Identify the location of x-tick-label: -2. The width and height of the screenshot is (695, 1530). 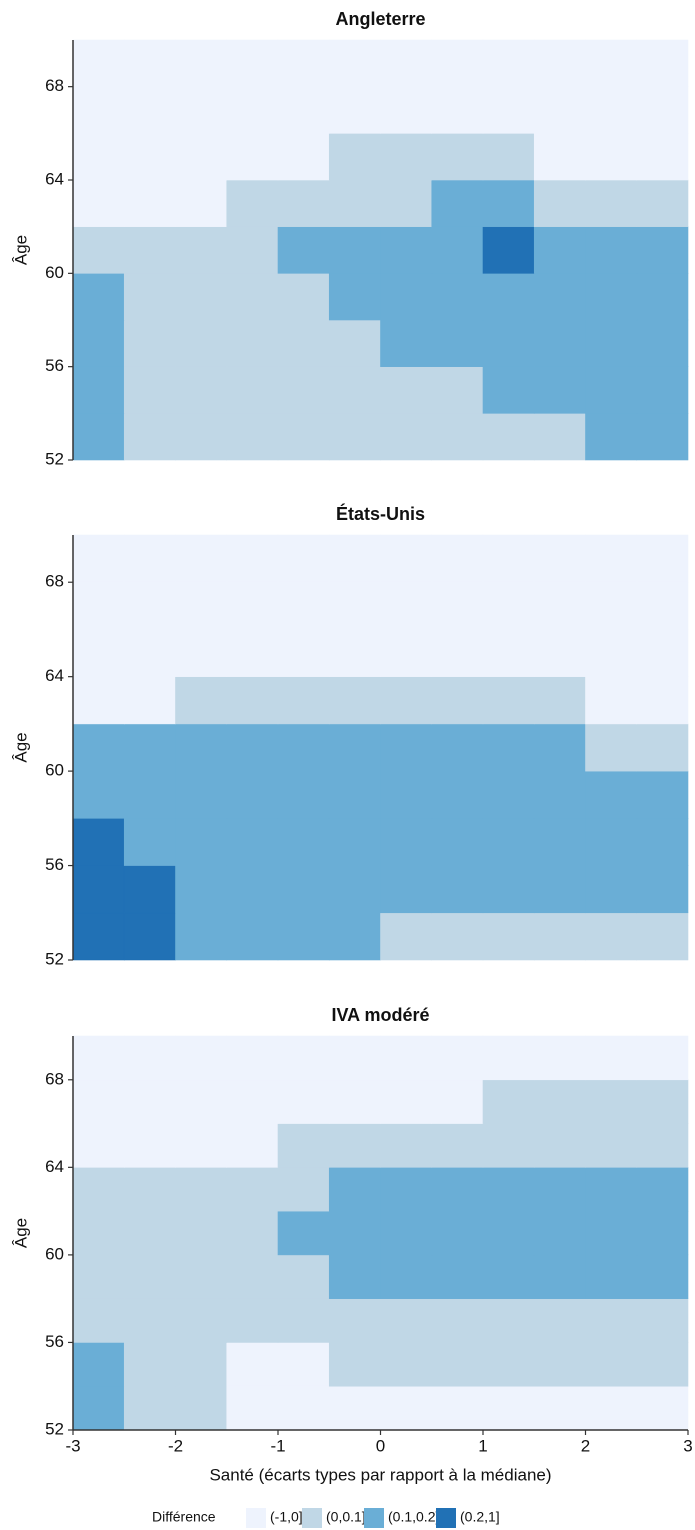
(175, 1445).